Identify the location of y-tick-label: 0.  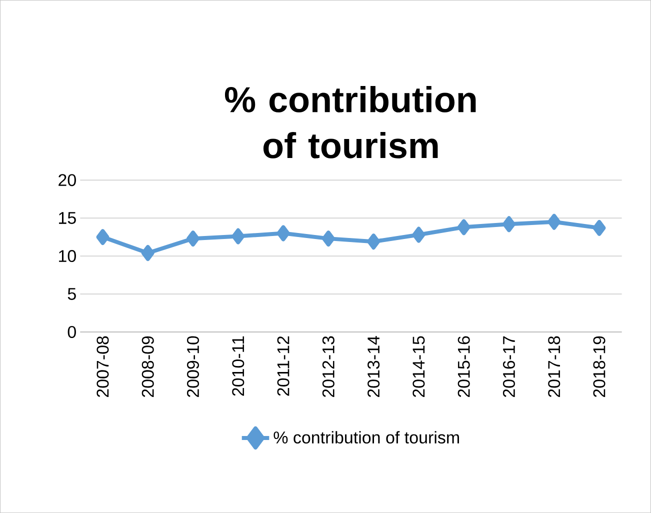
(72, 332).